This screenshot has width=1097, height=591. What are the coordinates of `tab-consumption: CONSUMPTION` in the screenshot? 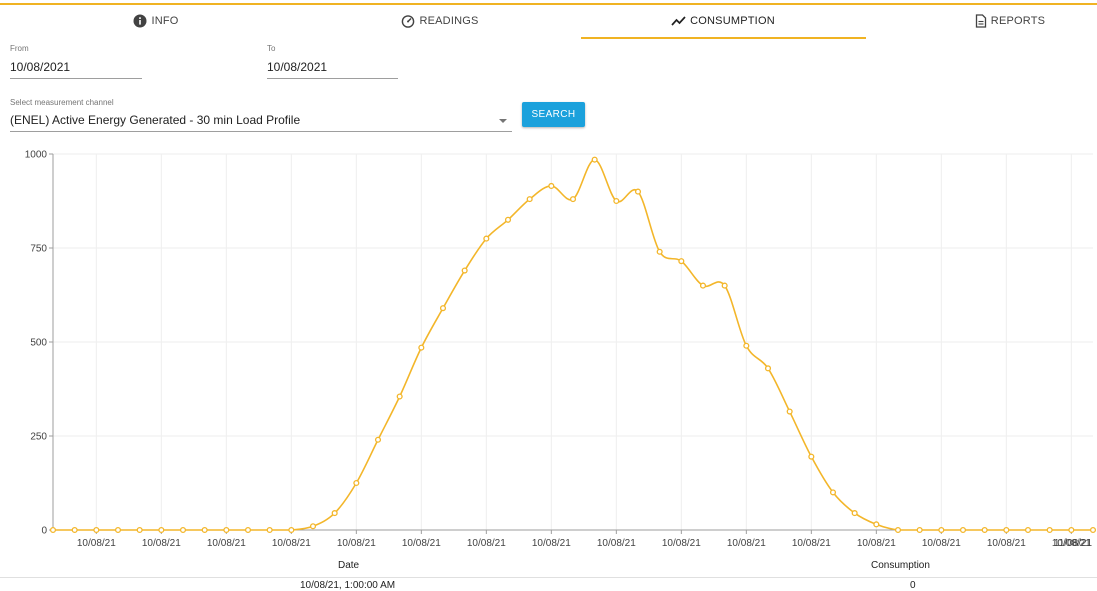 It's located at (723, 21).